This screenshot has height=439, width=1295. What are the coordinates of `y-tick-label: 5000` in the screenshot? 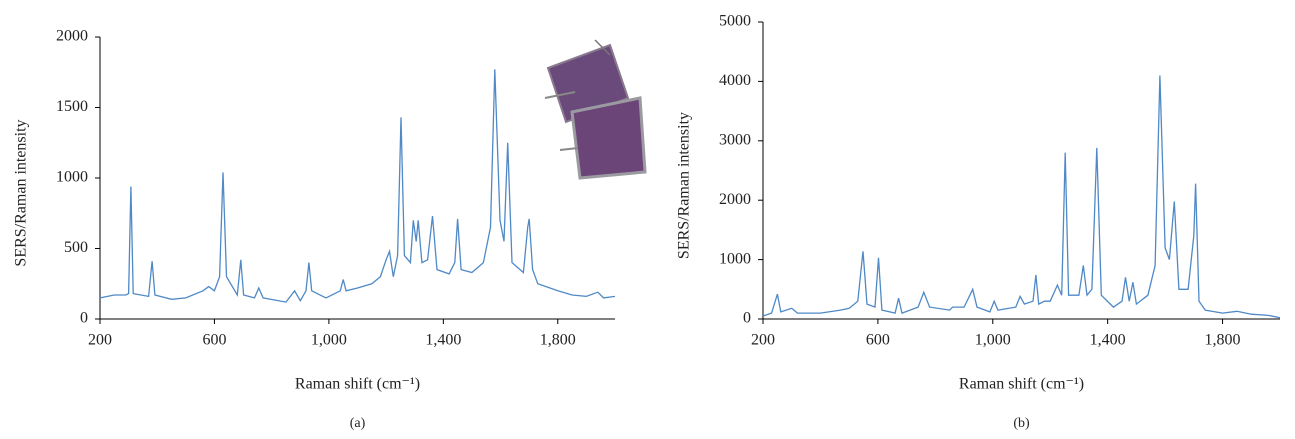 It's located at (735, 21).